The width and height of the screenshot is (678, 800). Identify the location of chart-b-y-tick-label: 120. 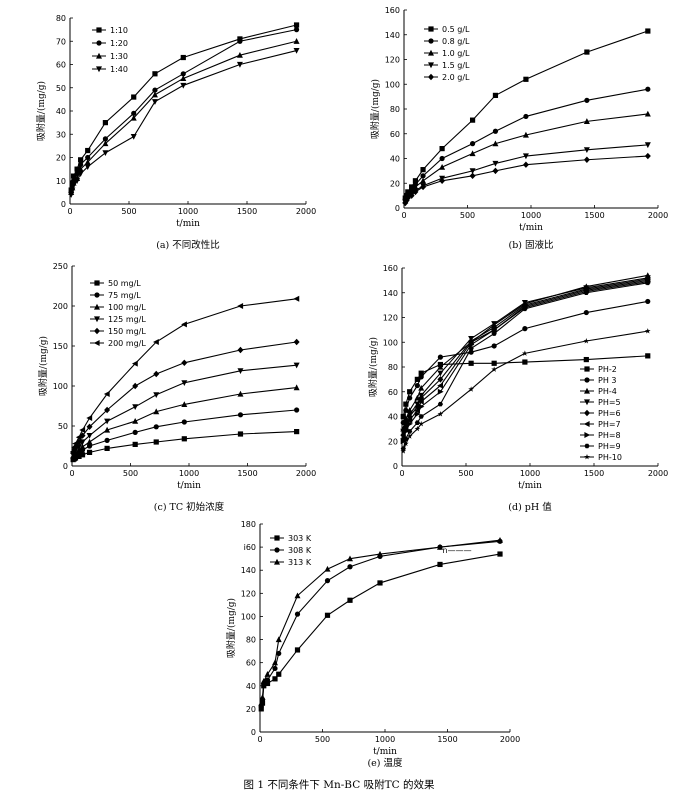
(392, 60).